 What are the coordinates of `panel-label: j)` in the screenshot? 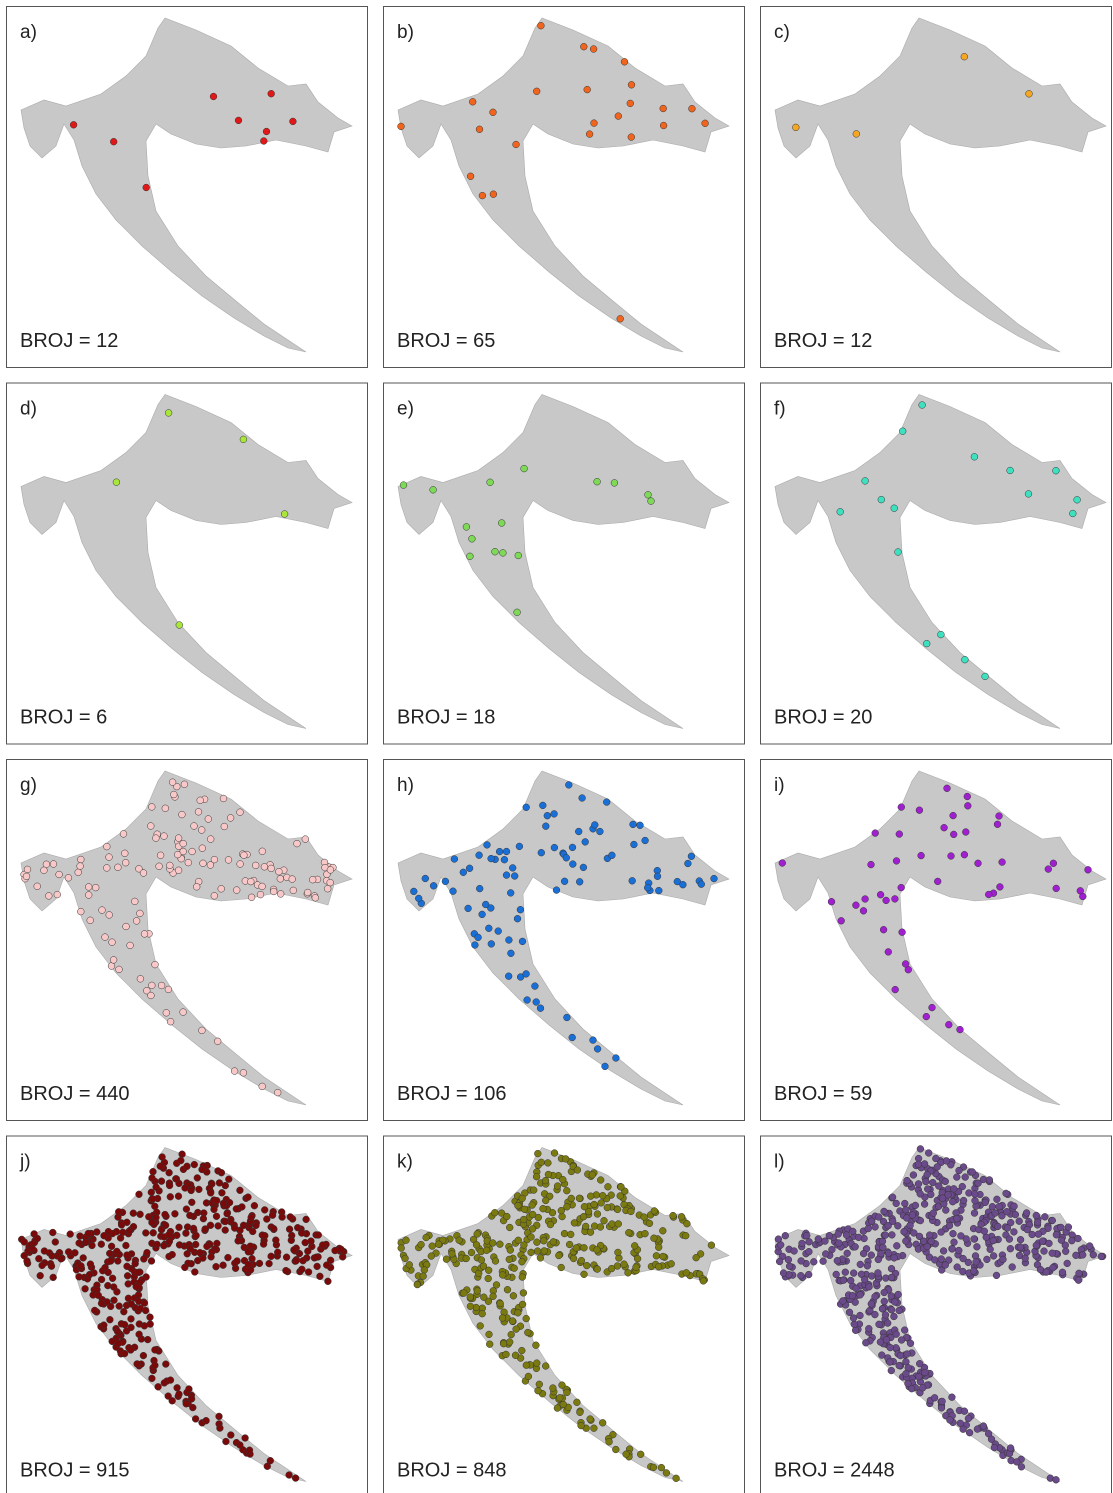 It's located at (25, 1162).